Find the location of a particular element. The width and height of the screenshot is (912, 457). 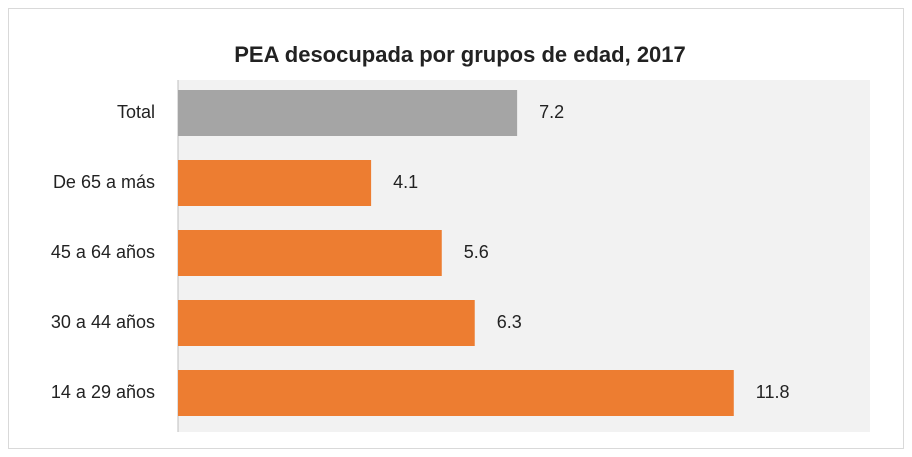

y-tick-label: 45 a 64 años is located at coordinates (103, 252).